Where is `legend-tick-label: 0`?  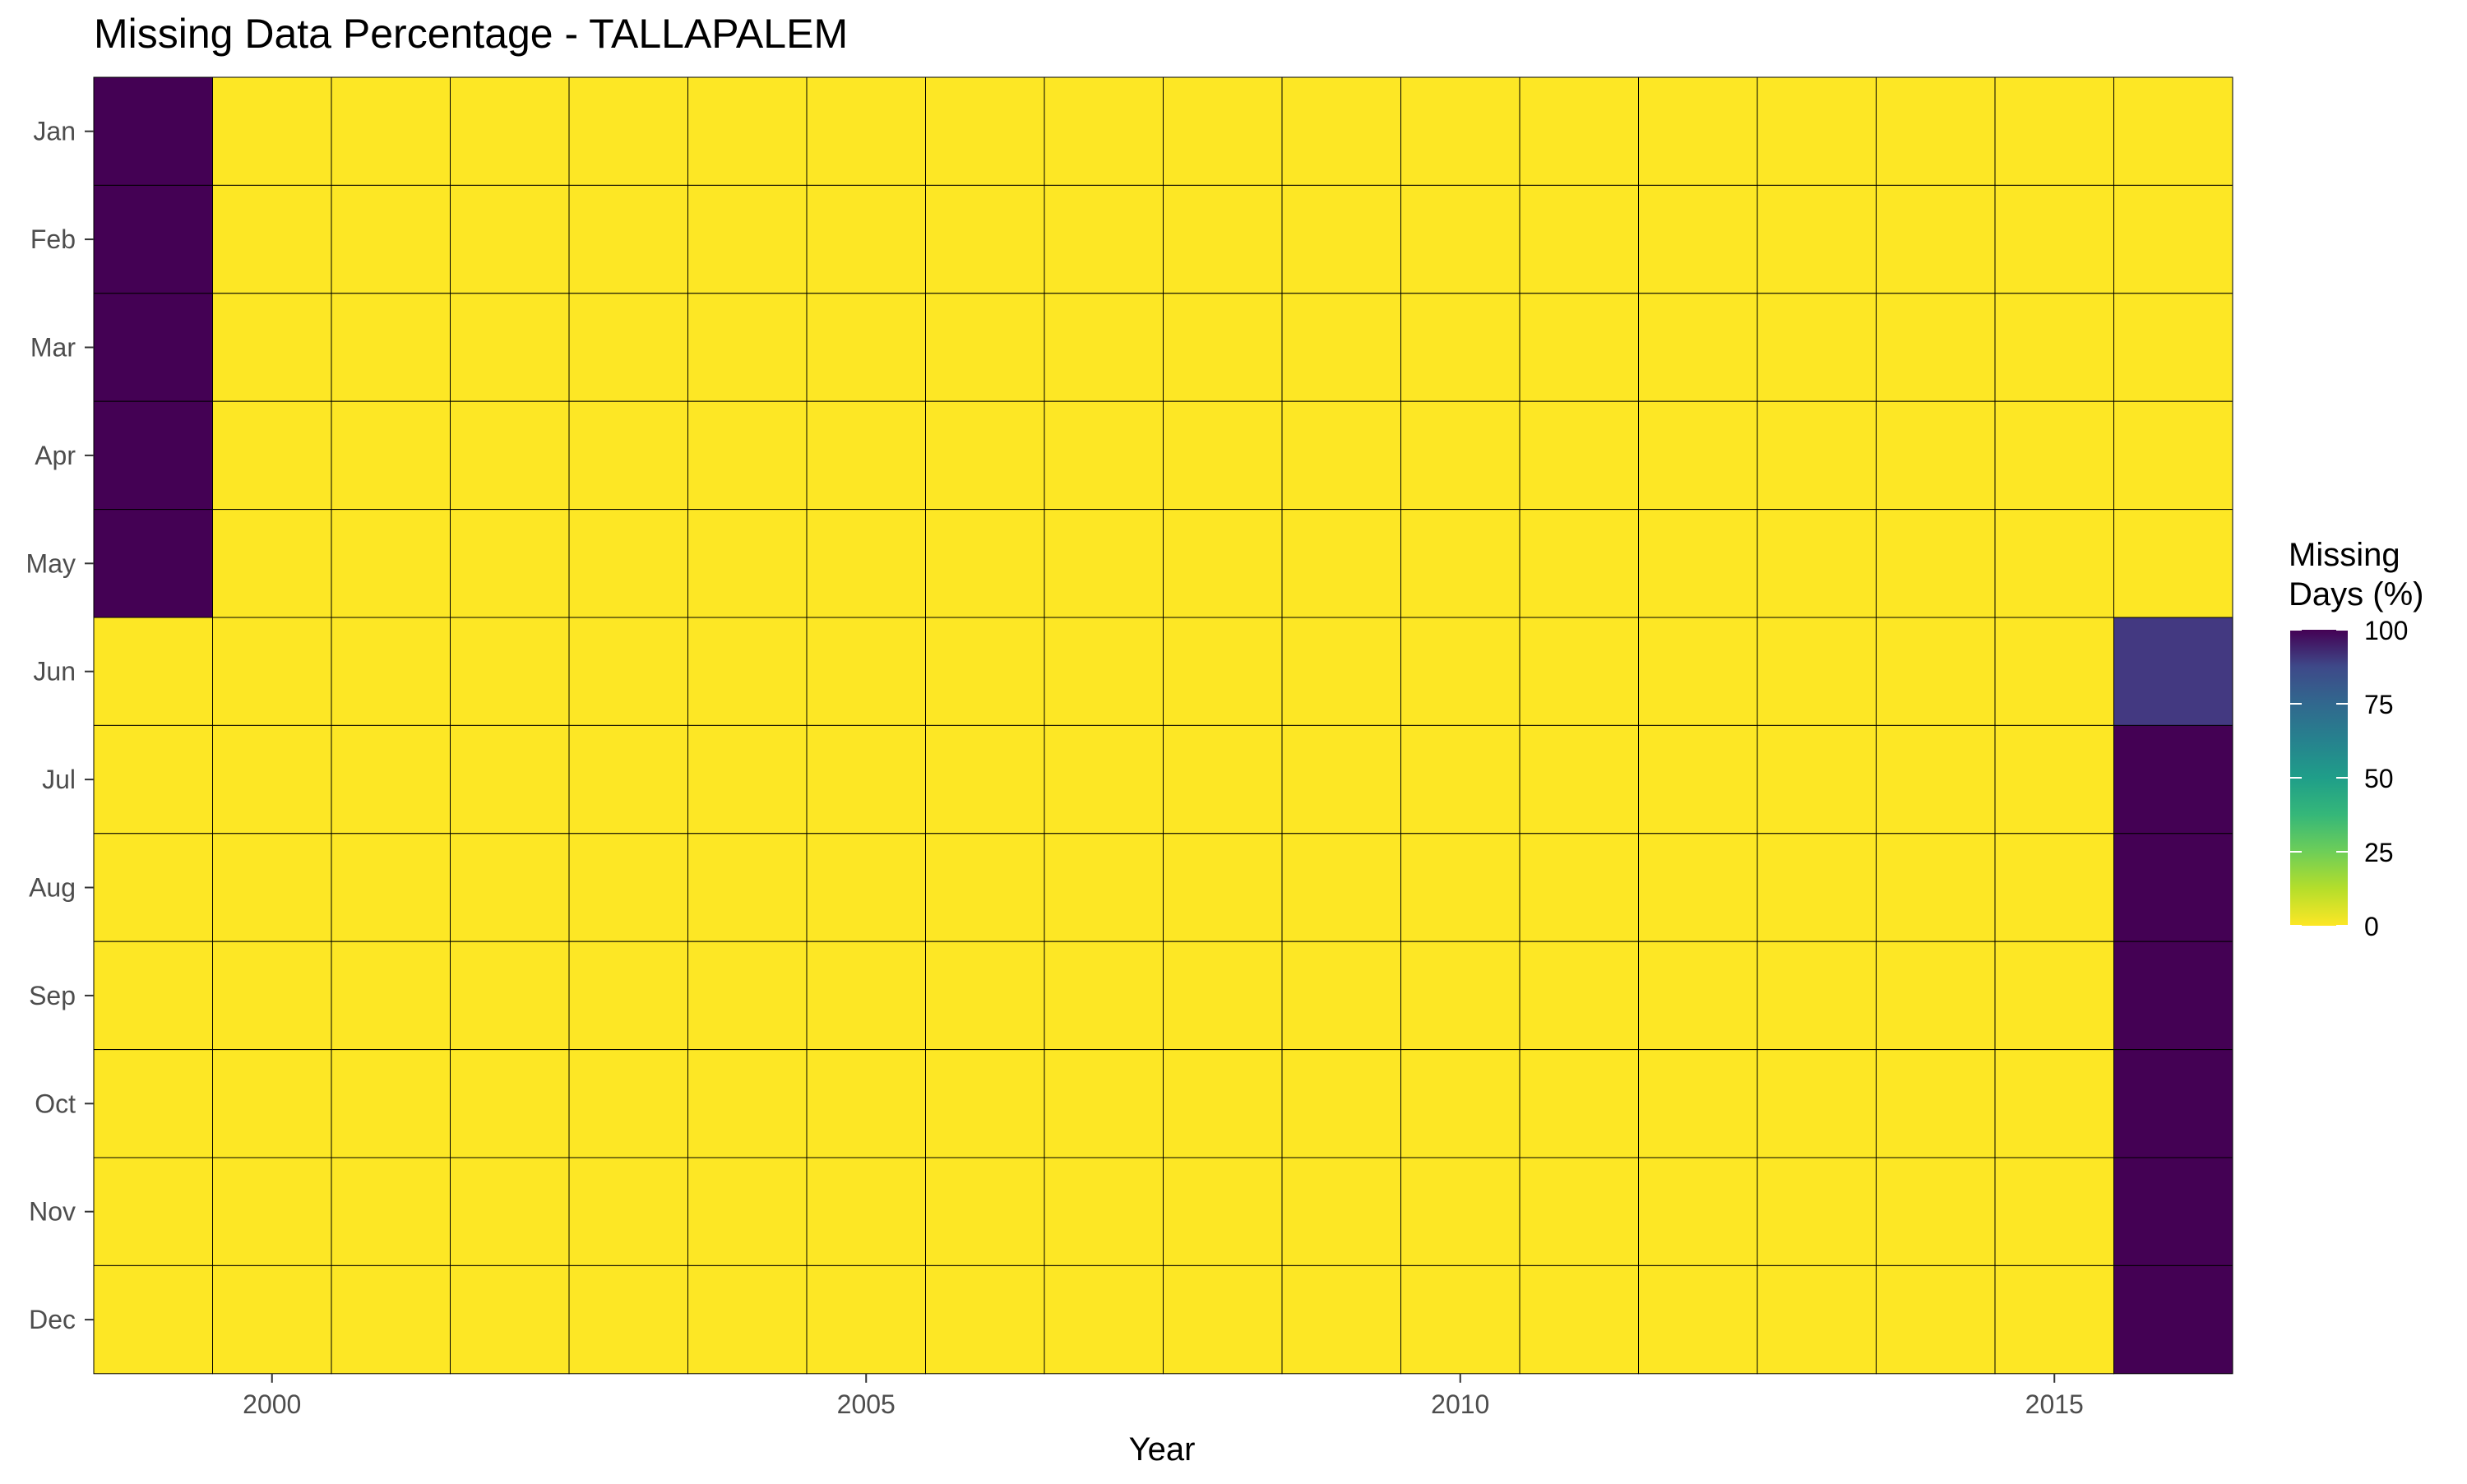
legend-tick-label: 0 is located at coordinates (2372, 927).